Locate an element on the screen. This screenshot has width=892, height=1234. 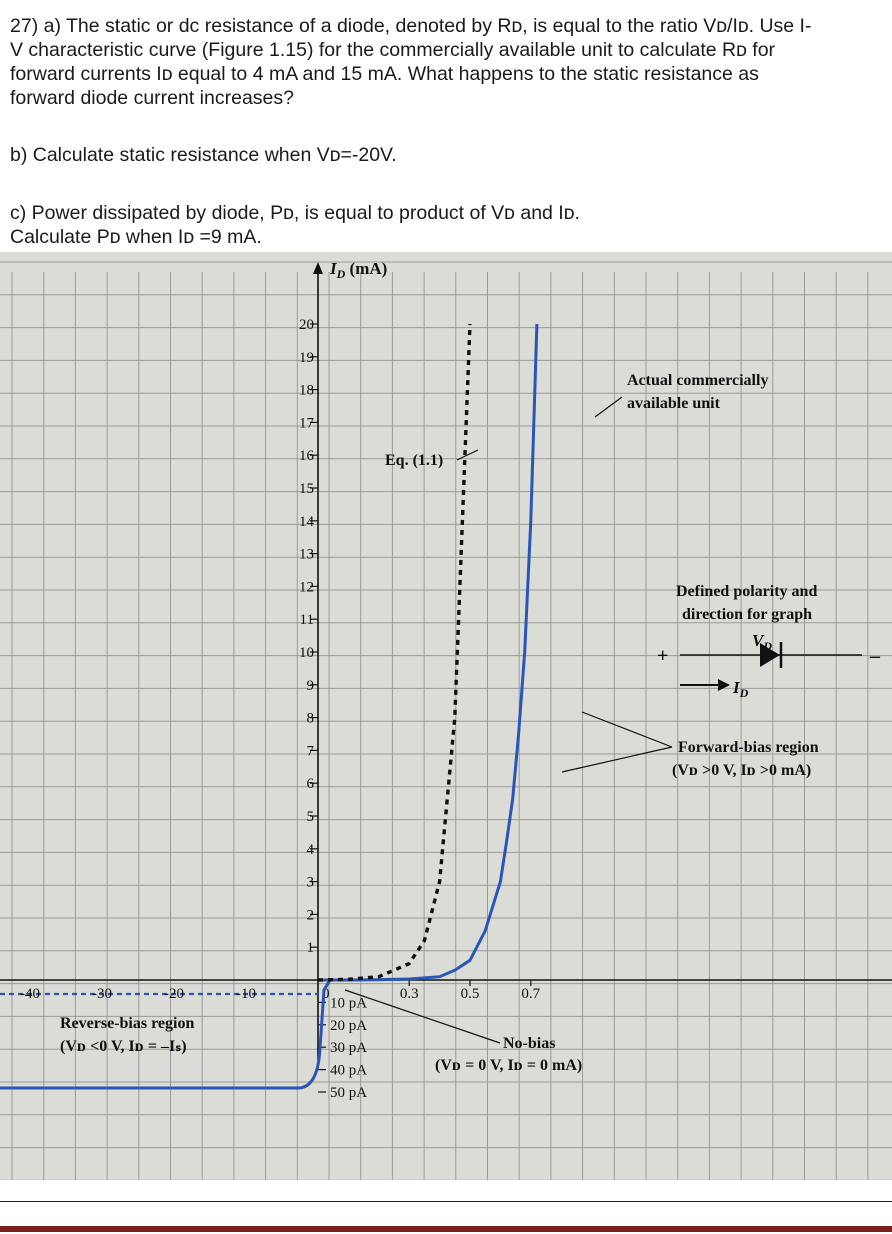
y-tick-label: 8 is located at coordinates (311, 719).